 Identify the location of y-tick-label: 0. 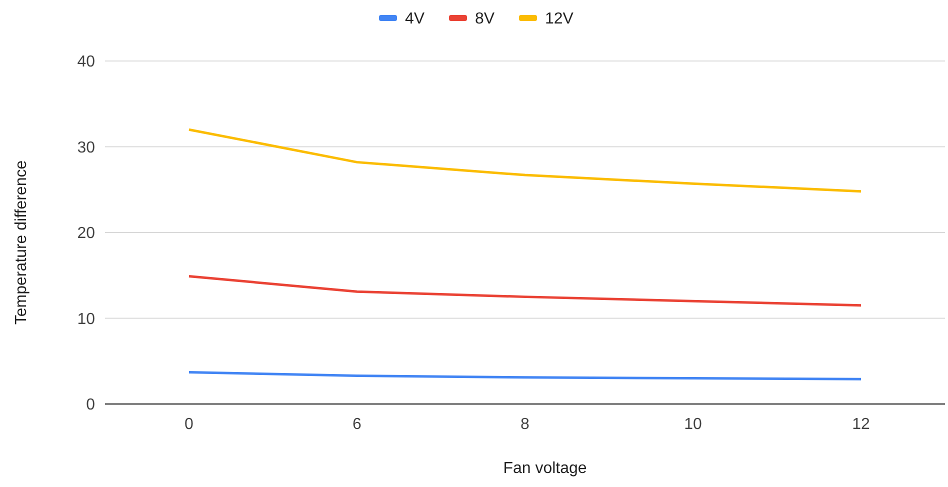
(91, 405).